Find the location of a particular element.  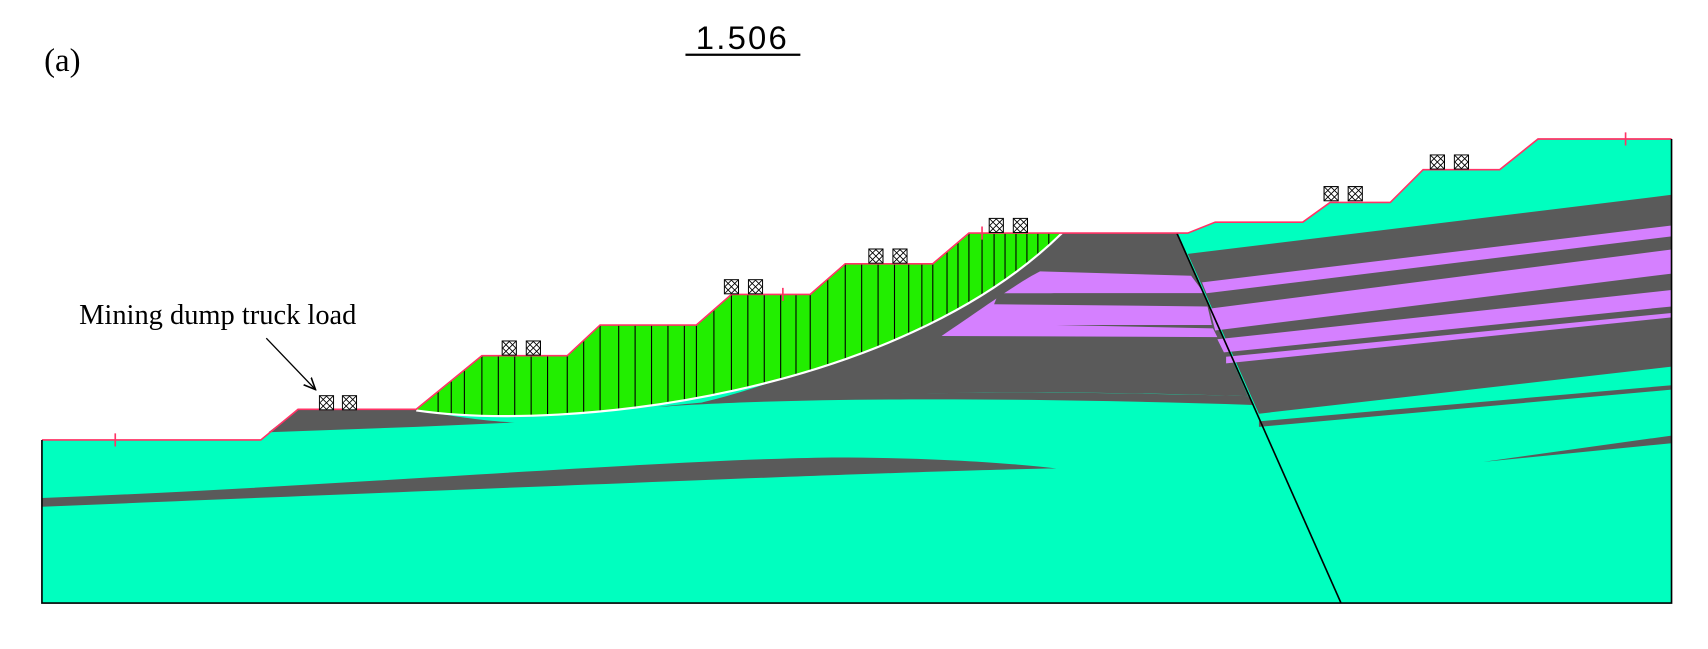

factor-of-safety: 1.506 is located at coordinates (742, 37).